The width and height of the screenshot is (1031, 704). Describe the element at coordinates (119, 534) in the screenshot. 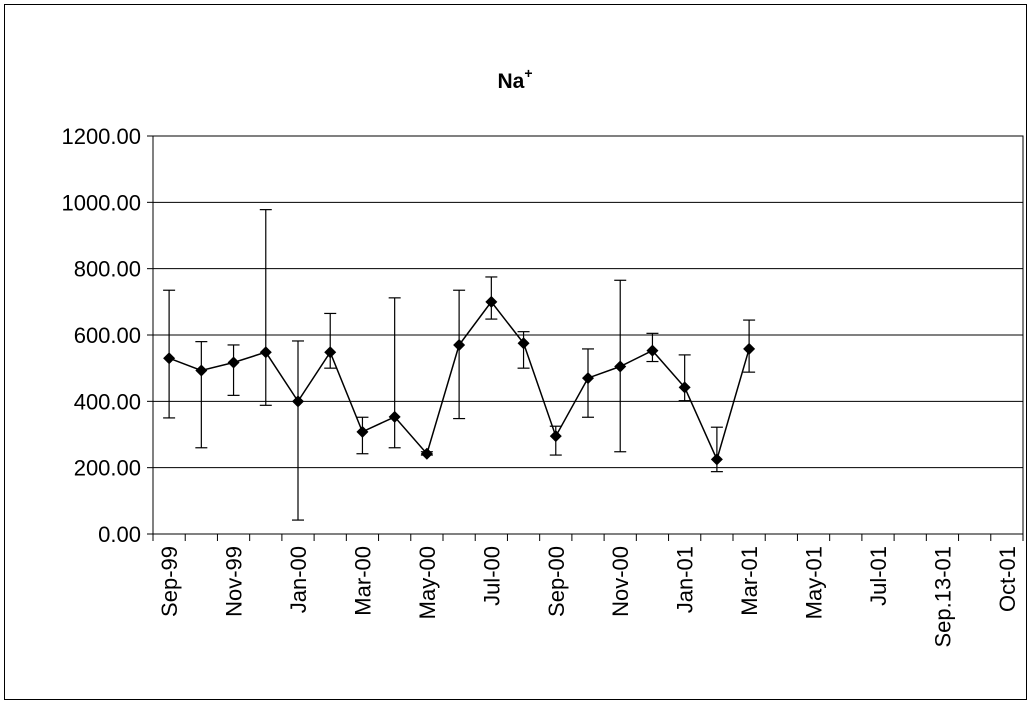

I see `y-tick-label: 0.00` at that location.